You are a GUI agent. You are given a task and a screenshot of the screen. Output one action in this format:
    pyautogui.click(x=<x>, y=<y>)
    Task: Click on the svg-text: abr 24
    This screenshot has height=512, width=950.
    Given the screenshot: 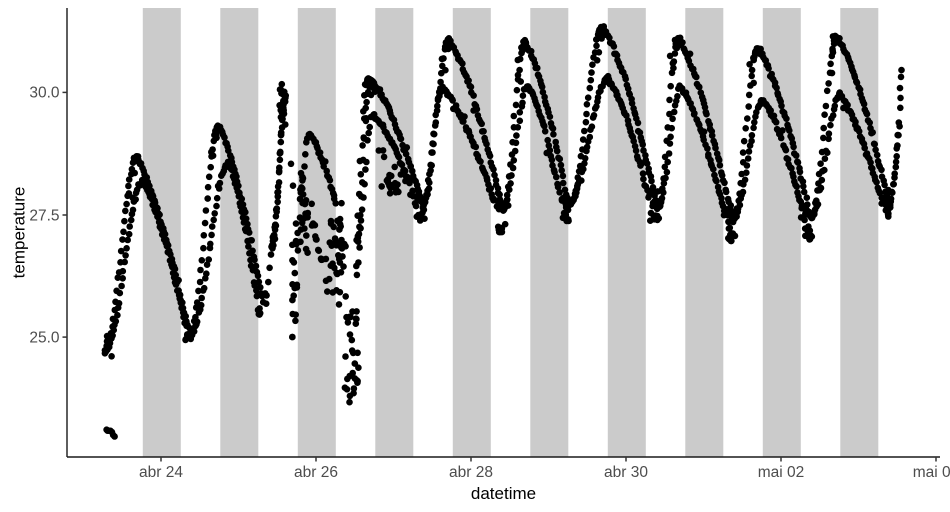 What is the action you would take?
    pyautogui.click(x=161, y=472)
    